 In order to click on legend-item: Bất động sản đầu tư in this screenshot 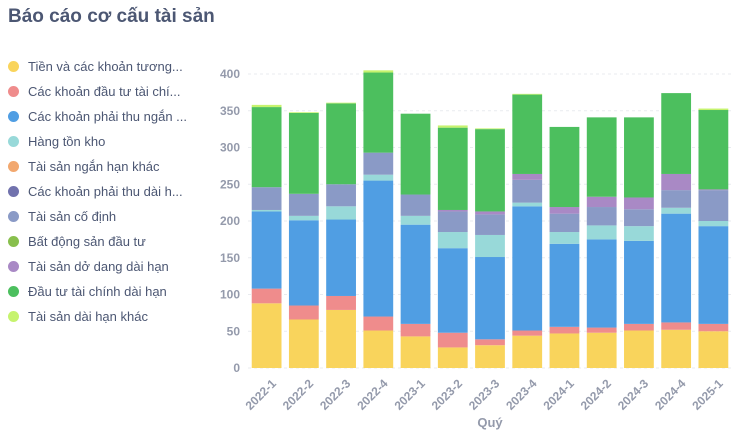, I will do `click(104, 241)`.